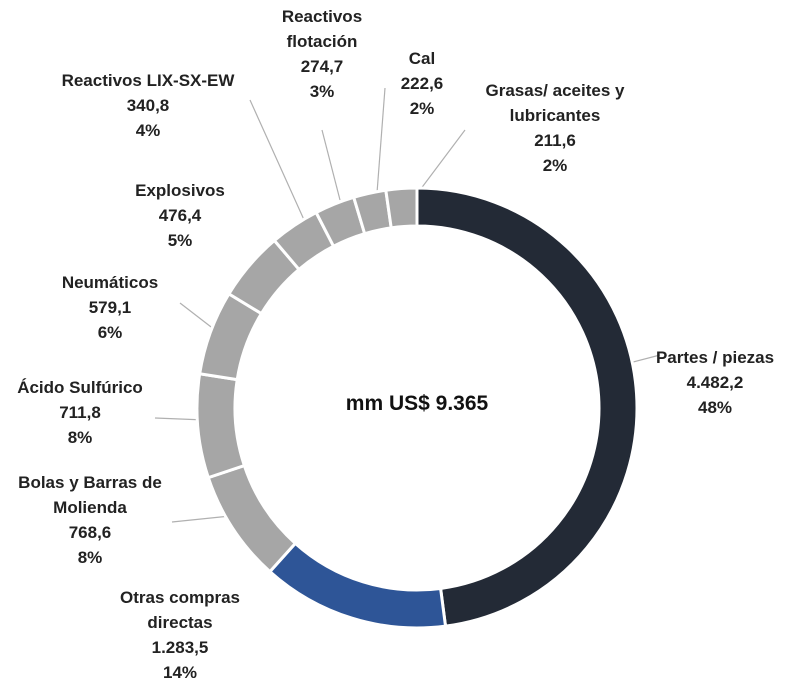  I want to click on category-label: Grasas/ aceites y lubricantes, so click(555, 103).